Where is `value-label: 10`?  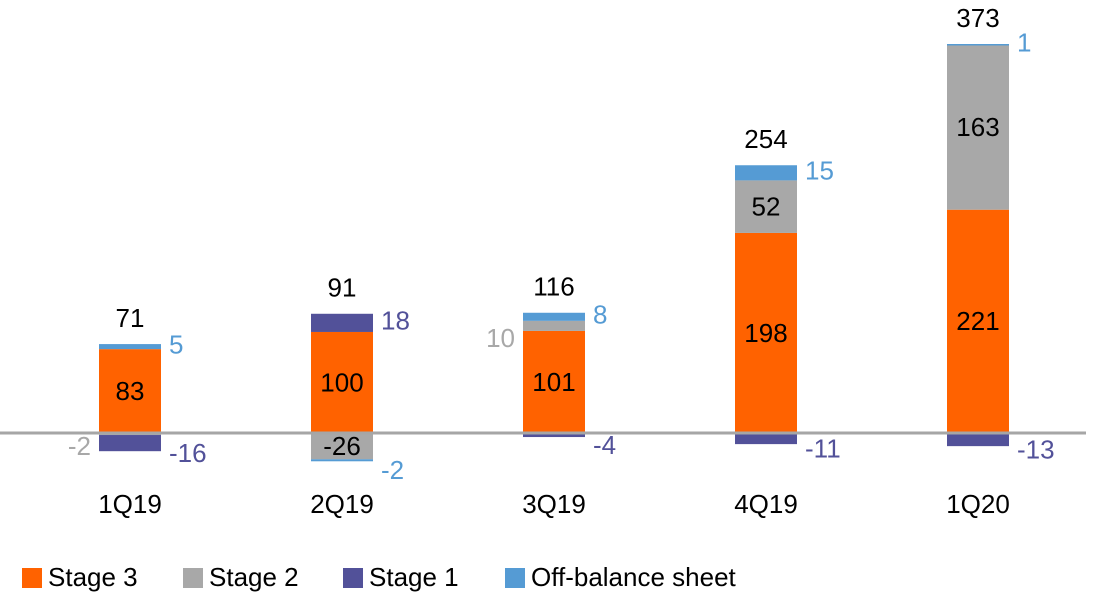 value-label: 10 is located at coordinates (500, 338).